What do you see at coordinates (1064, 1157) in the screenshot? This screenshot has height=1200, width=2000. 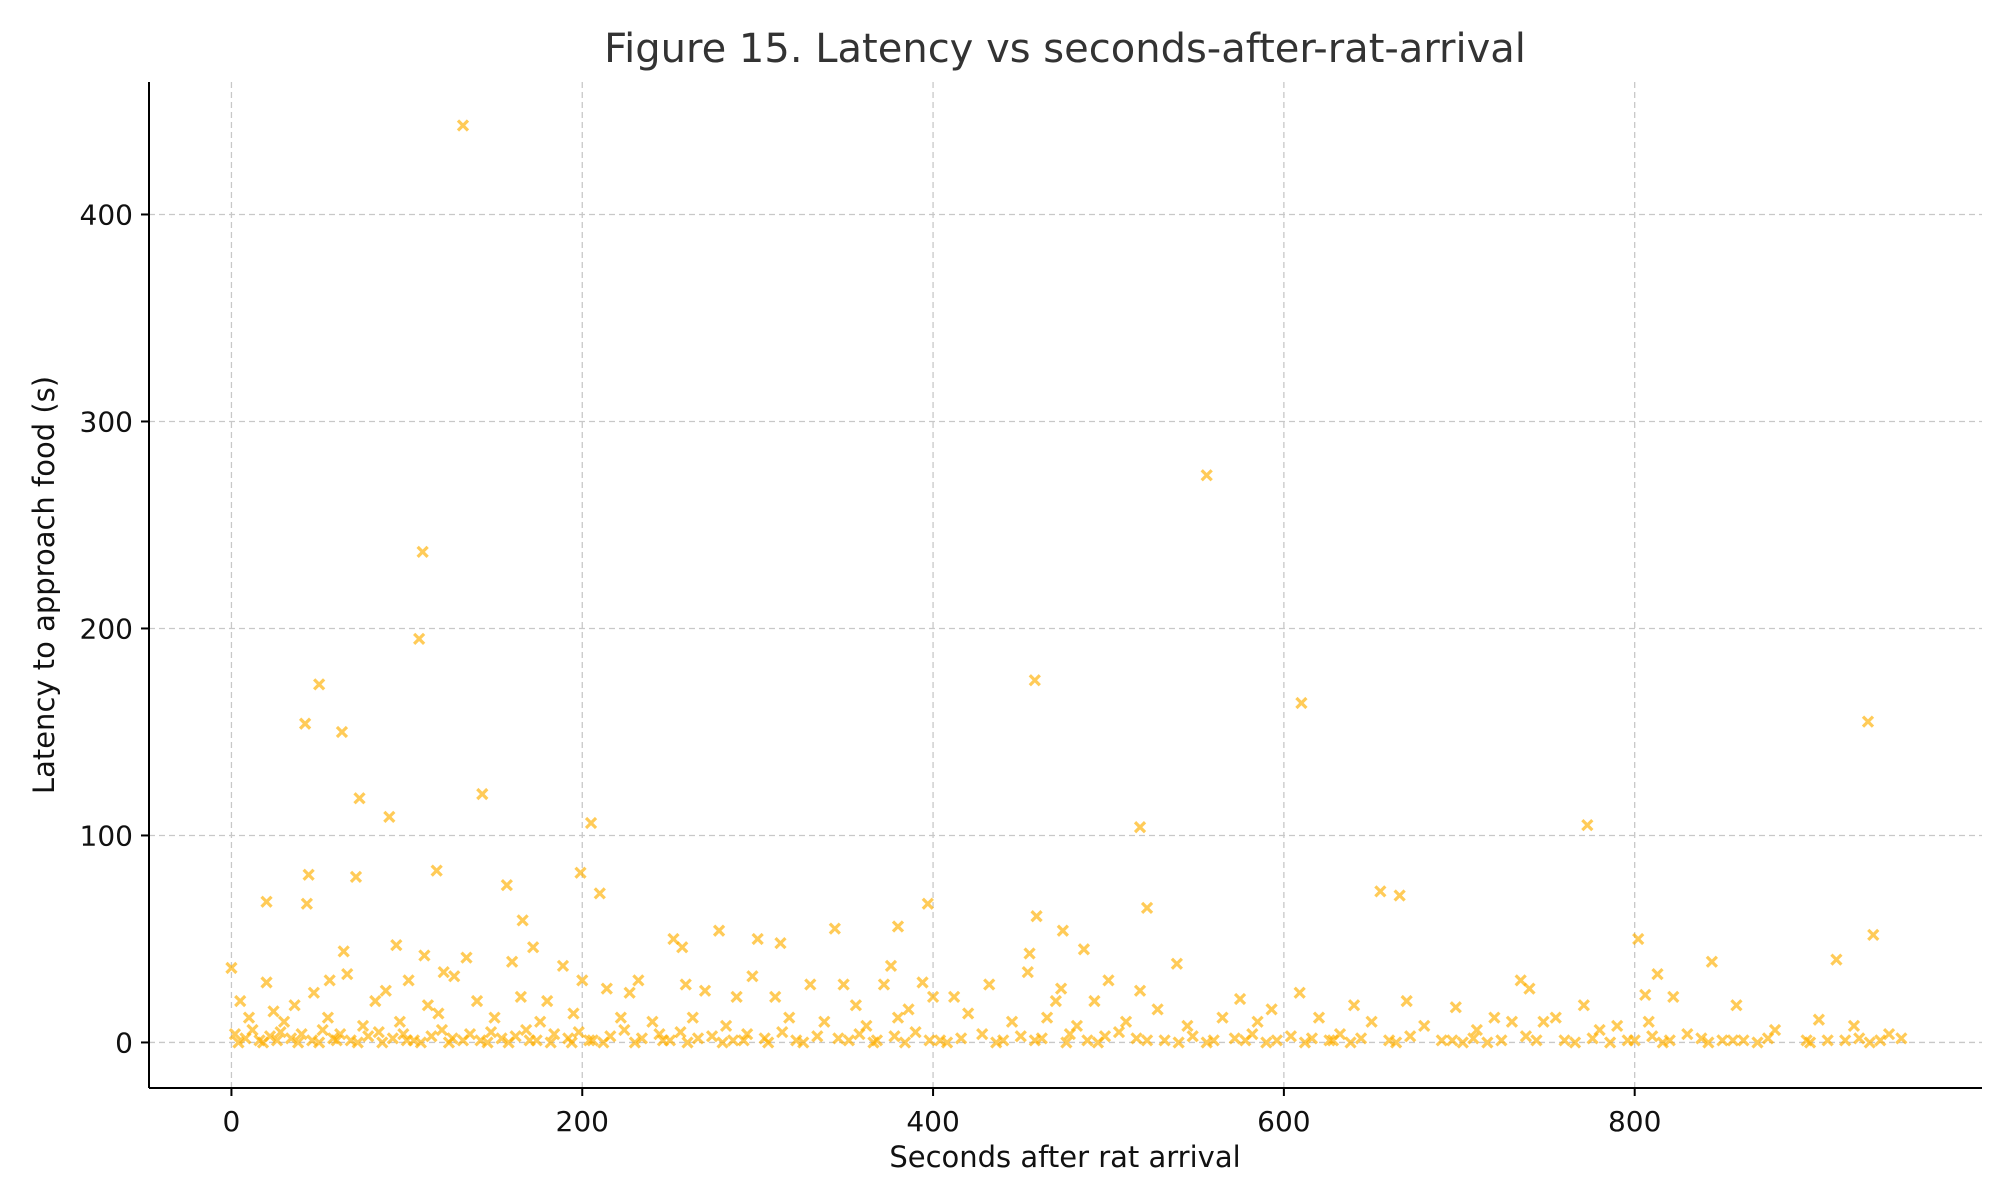 I see `x-axis-label: Seconds after rat arrival` at bounding box center [1064, 1157].